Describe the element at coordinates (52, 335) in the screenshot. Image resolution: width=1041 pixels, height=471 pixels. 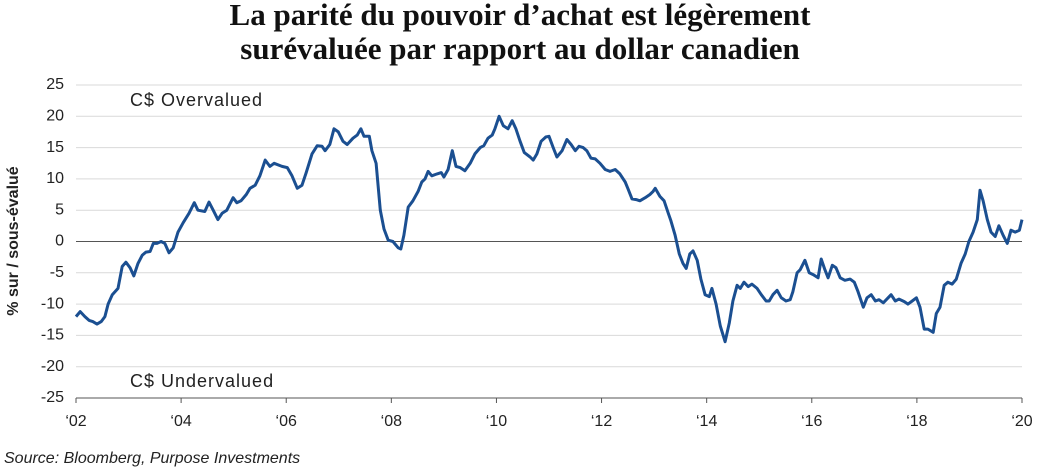
I see `y-tick-label: -15` at that location.